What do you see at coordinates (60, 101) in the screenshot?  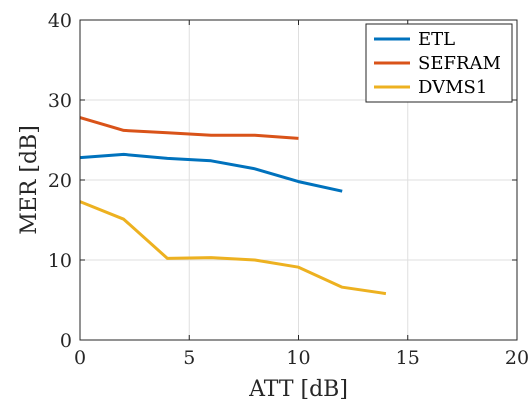 I see `y-tick-label: 30` at bounding box center [60, 101].